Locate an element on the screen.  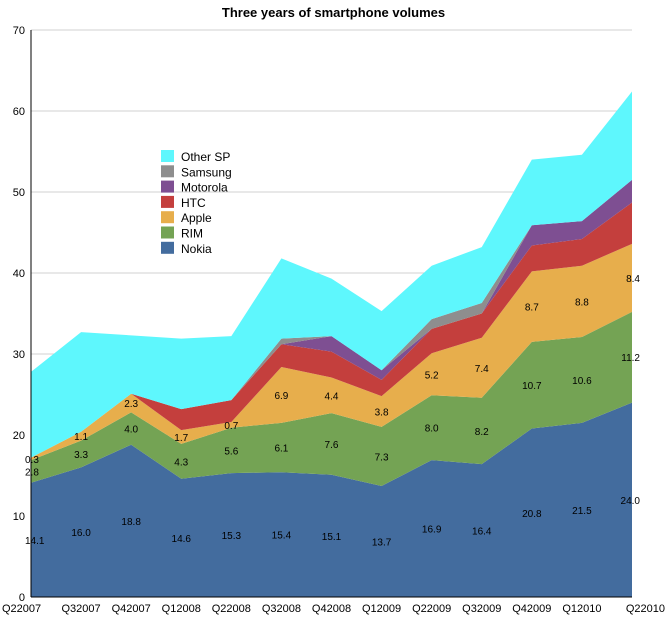
data-label-rim: 5.6 is located at coordinates (231, 451).